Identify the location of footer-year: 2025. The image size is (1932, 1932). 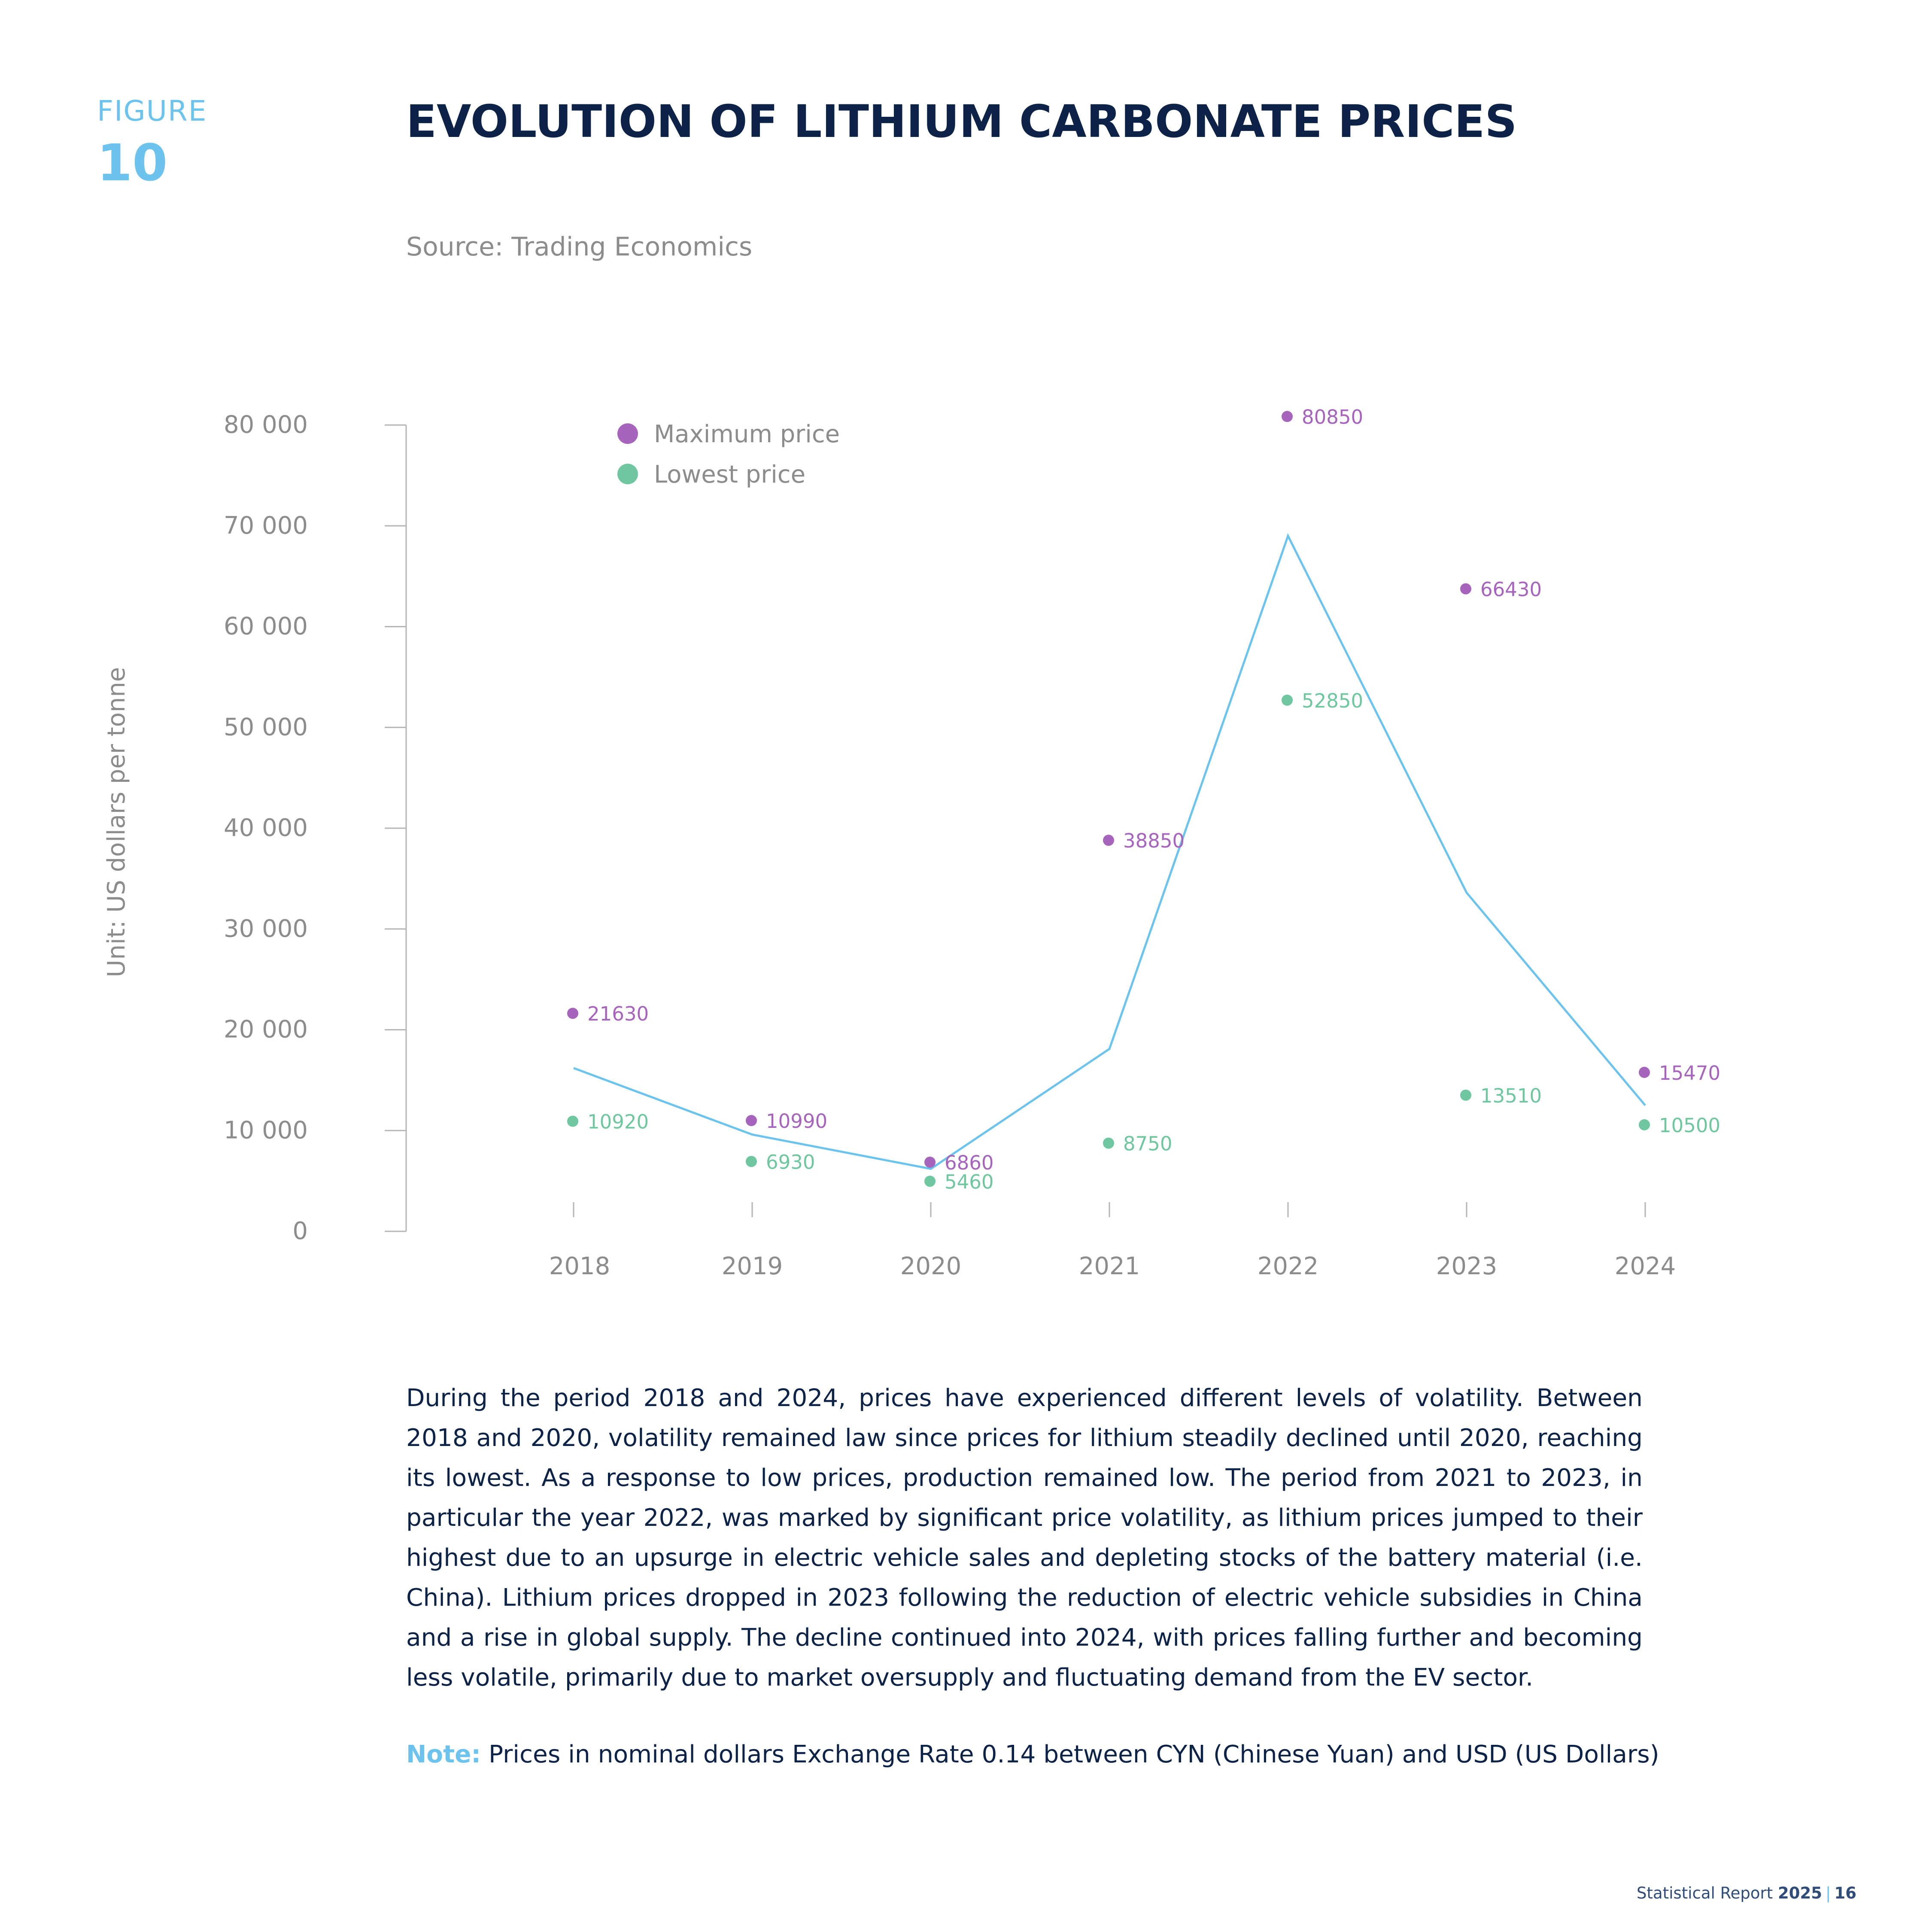
(1800, 1893).